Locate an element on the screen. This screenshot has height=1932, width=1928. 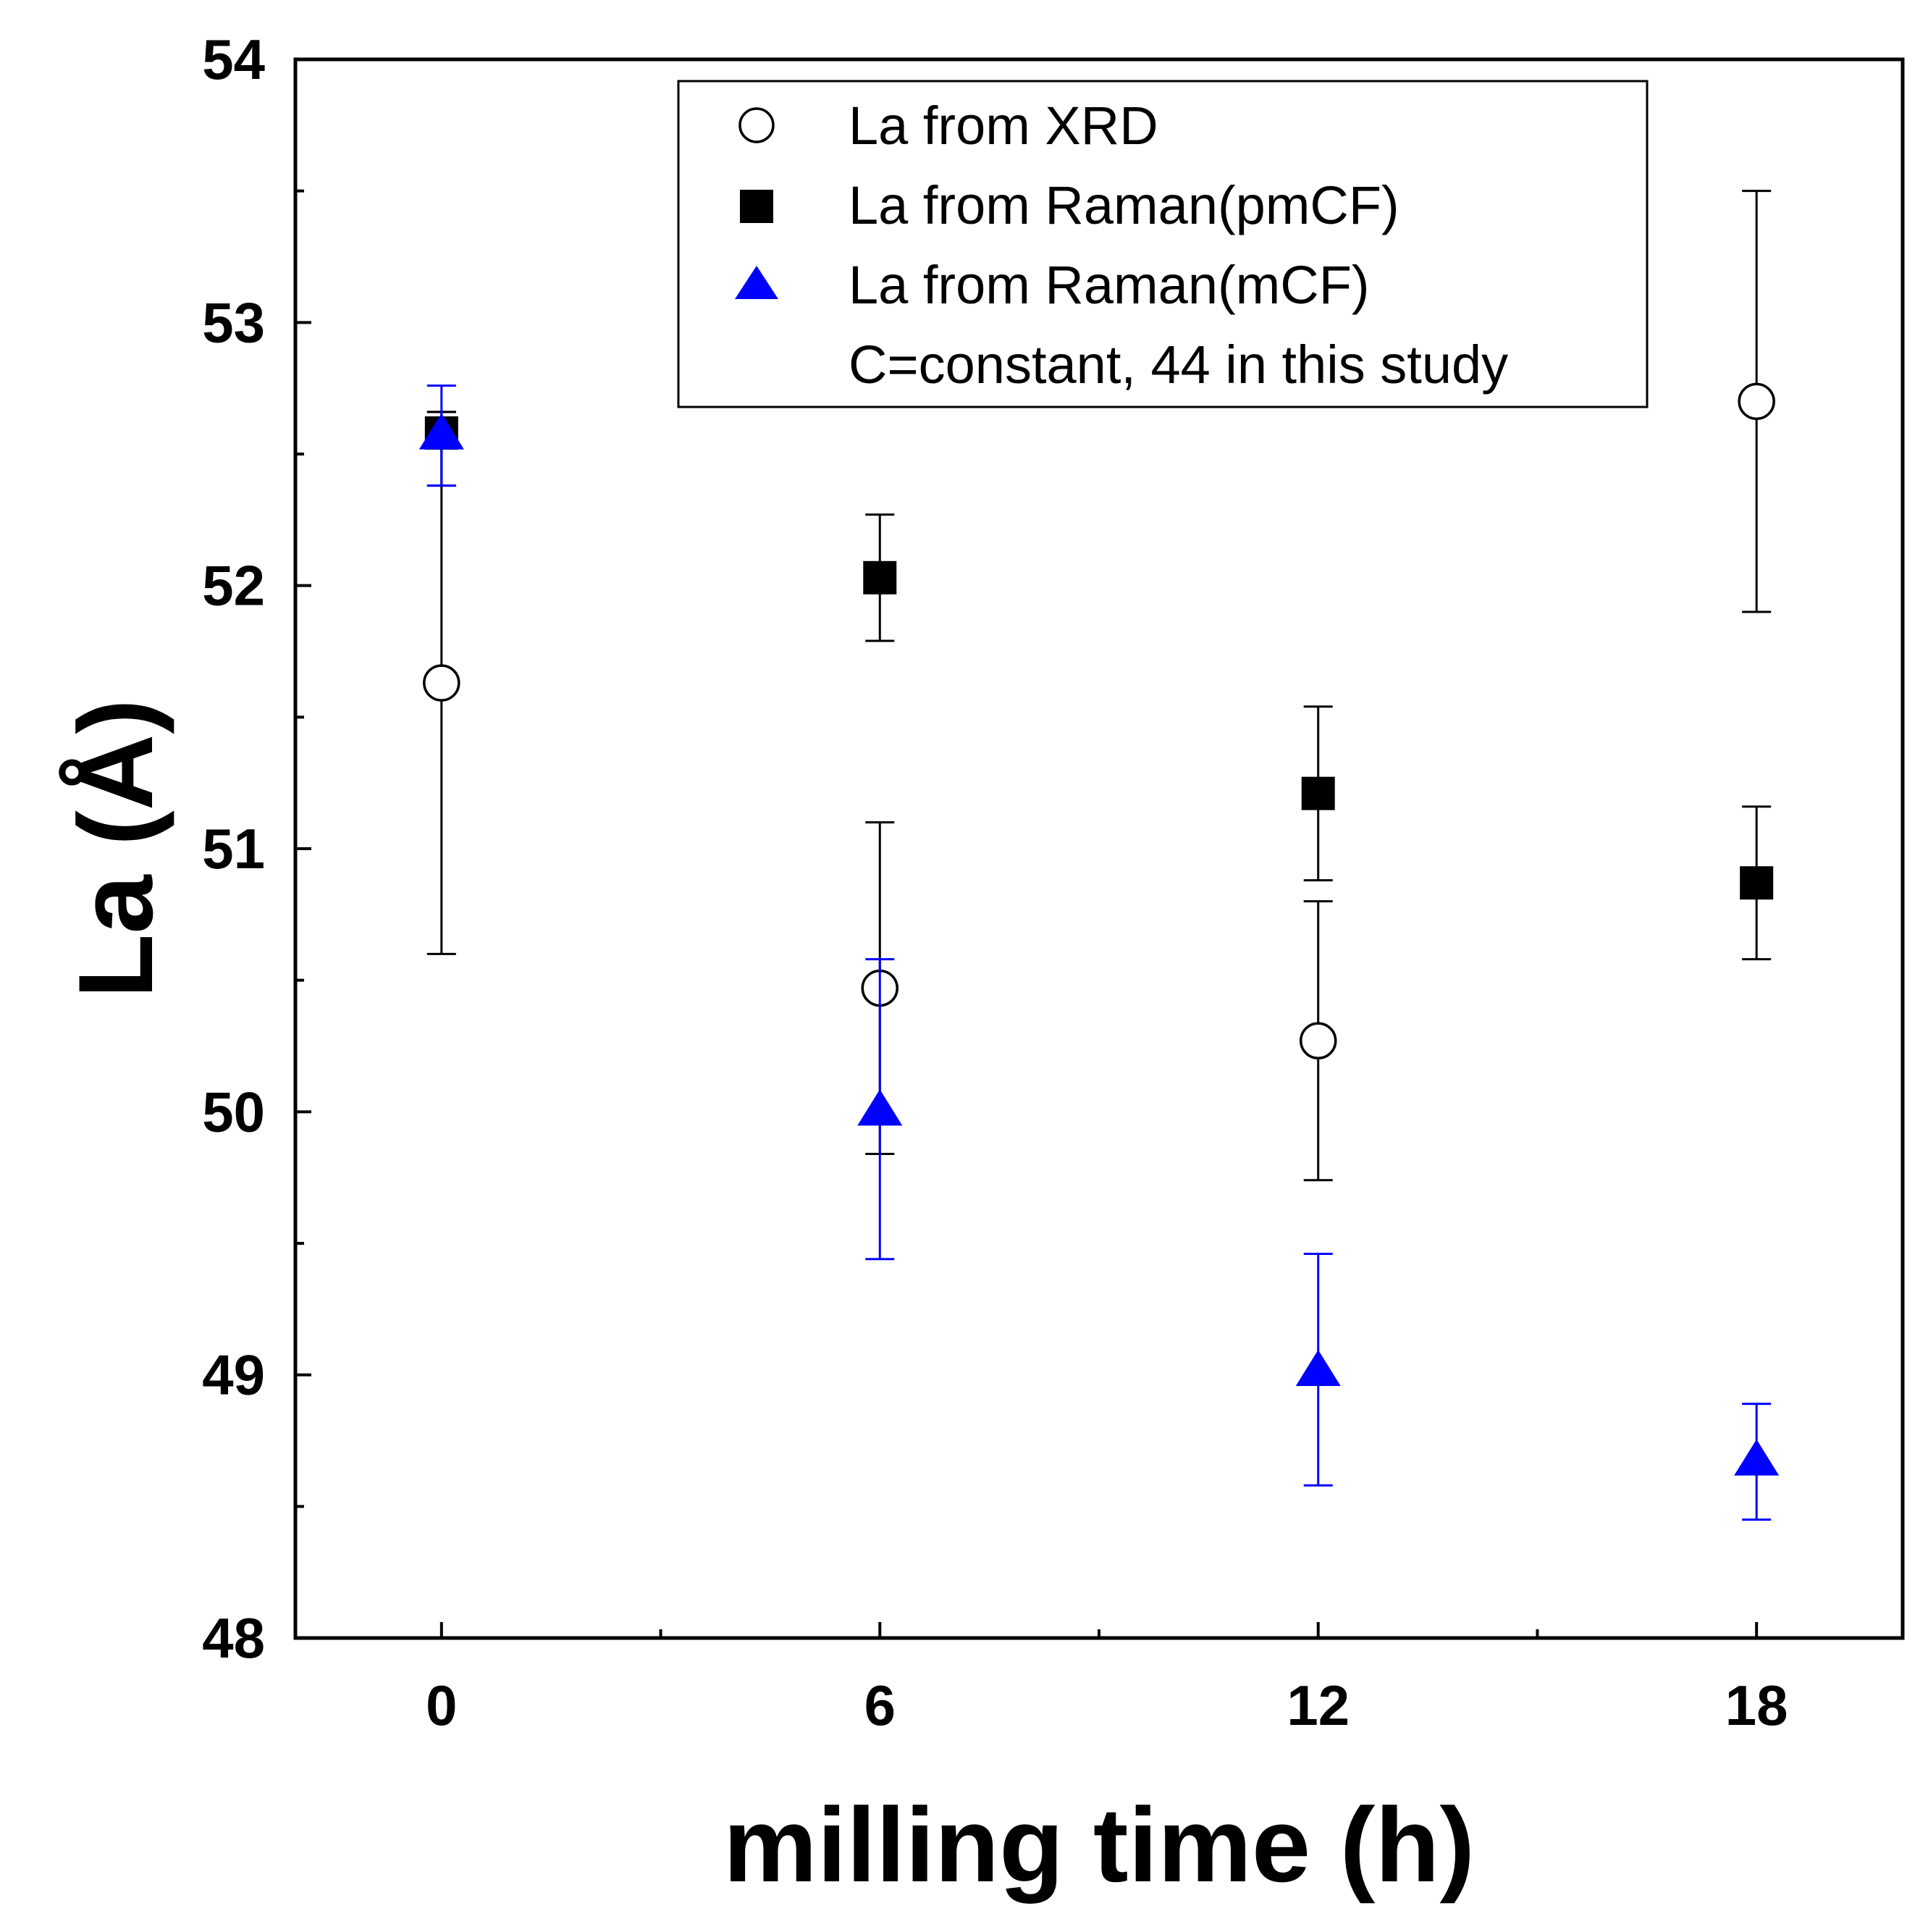
x-axis-title: milling time (h) is located at coordinates (1099, 1845).